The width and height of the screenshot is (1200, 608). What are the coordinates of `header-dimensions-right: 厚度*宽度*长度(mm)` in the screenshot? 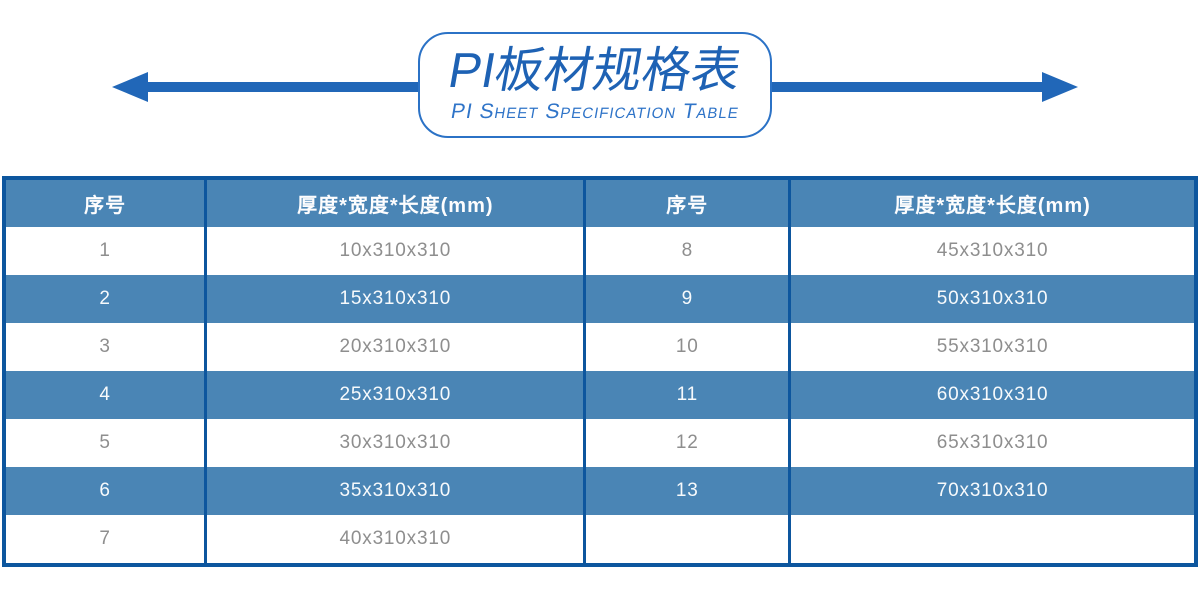 It's located at (992, 202).